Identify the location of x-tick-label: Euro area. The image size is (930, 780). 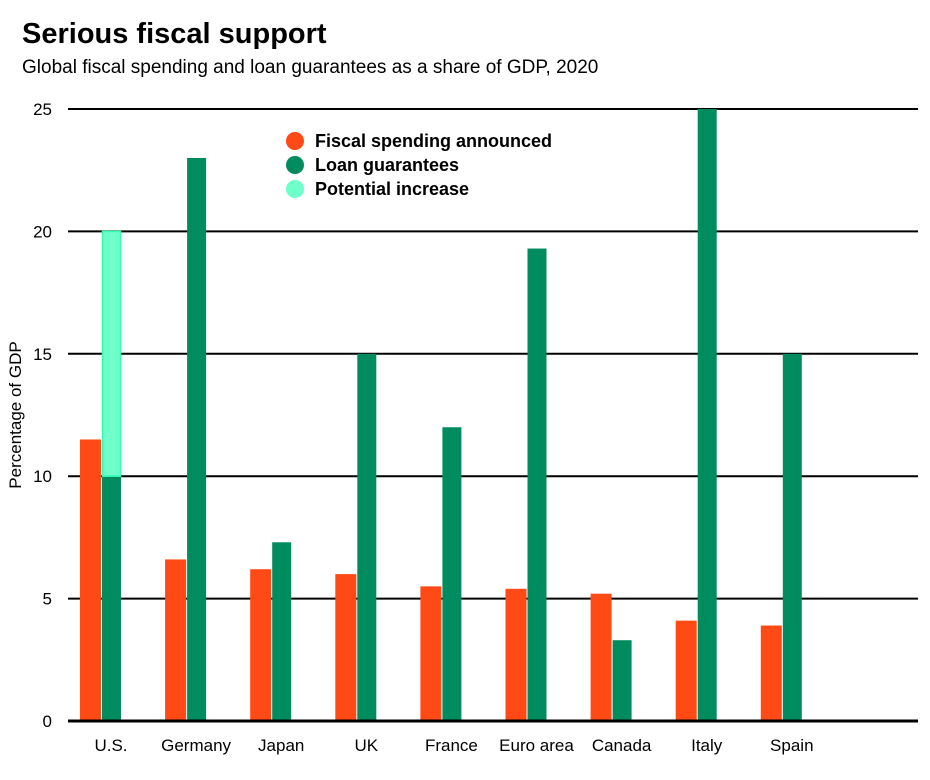
(536, 745).